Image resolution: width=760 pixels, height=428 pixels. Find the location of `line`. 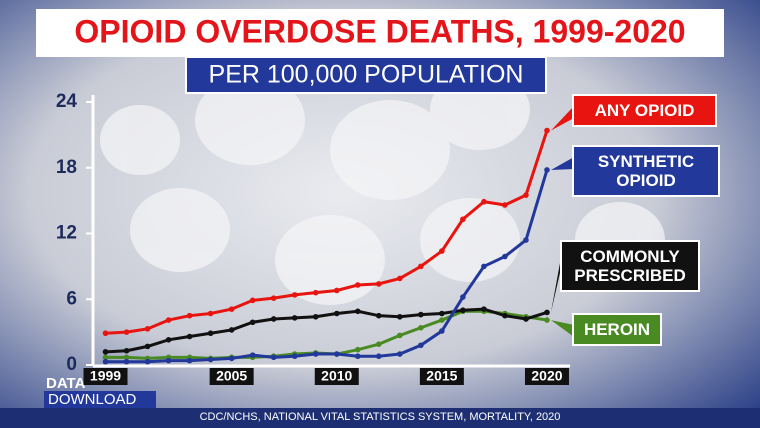

line is located at coordinates (326, 330).